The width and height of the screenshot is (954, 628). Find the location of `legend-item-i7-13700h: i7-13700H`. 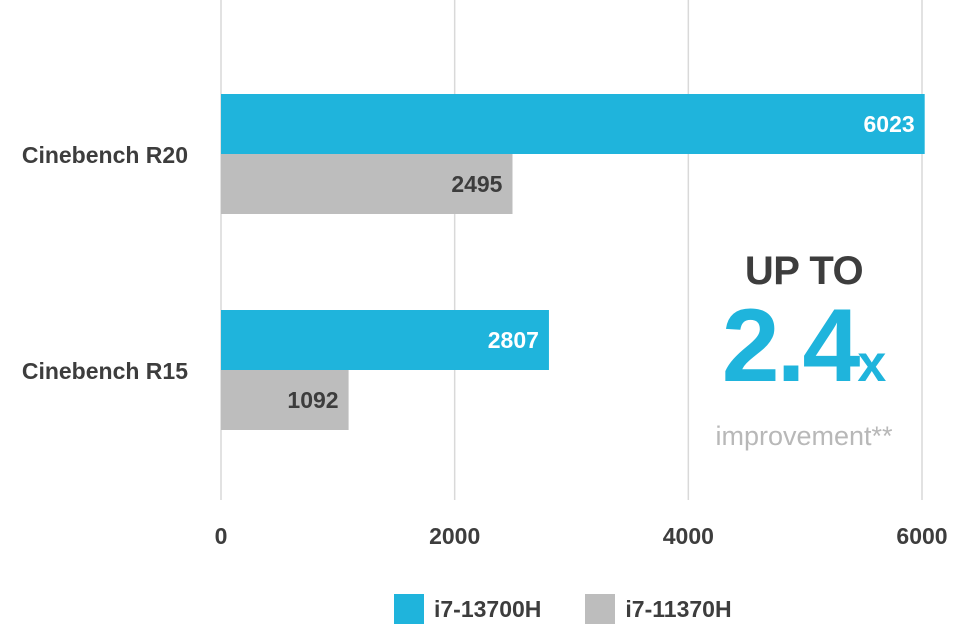

legend-item-i7-13700h: i7-13700H is located at coordinates (467, 609).